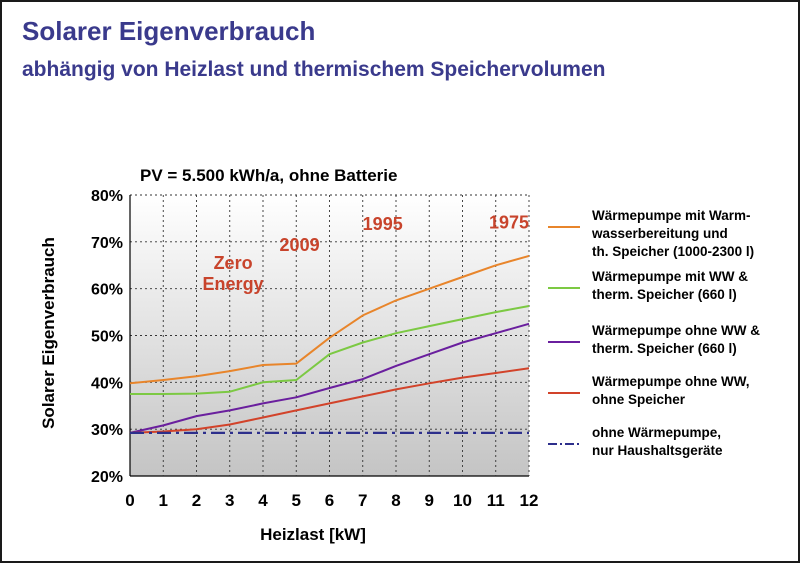  Describe the element at coordinates (313, 534) in the screenshot. I see `x-axis-label: Heizlast [kW]` at that location.